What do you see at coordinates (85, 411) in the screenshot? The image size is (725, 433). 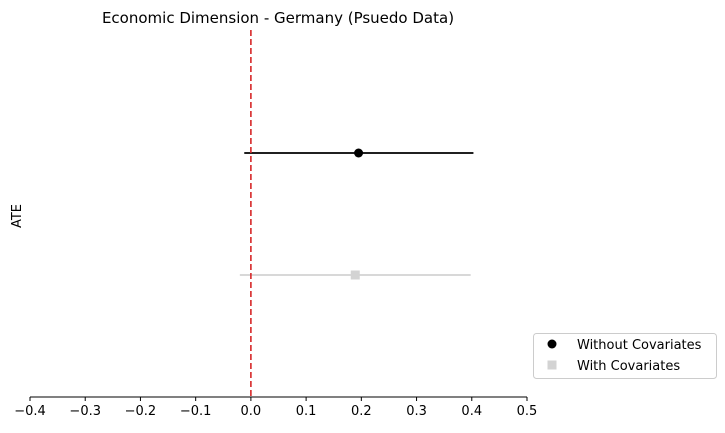 I see `x-tick-label: −0.3` at bounding box center [85, 411].